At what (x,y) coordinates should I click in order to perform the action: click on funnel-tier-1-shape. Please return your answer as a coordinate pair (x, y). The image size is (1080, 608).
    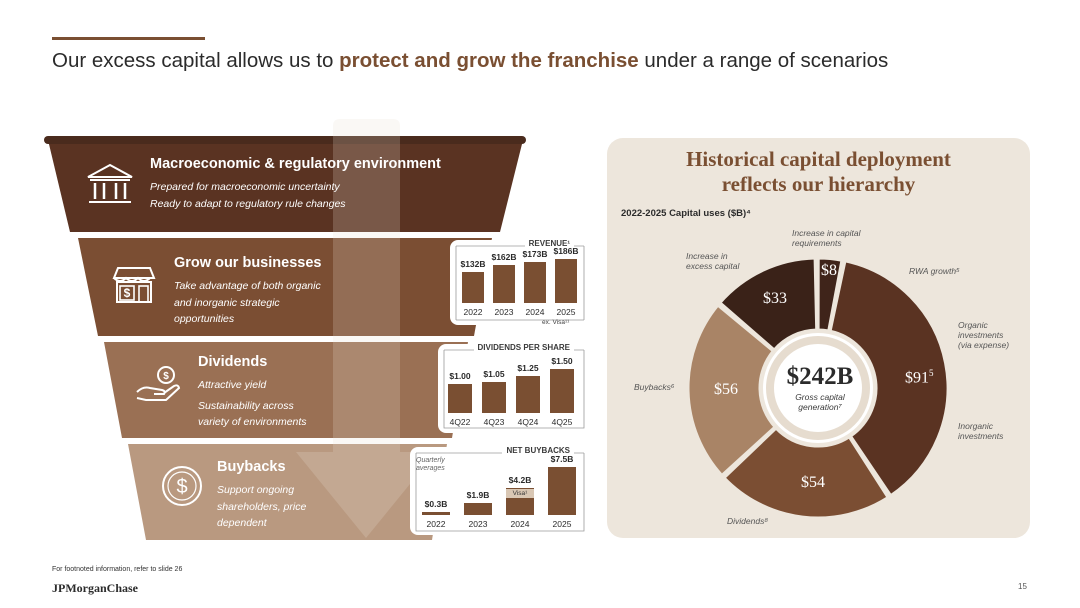
    Looking at the image, I should click on (285, 186).